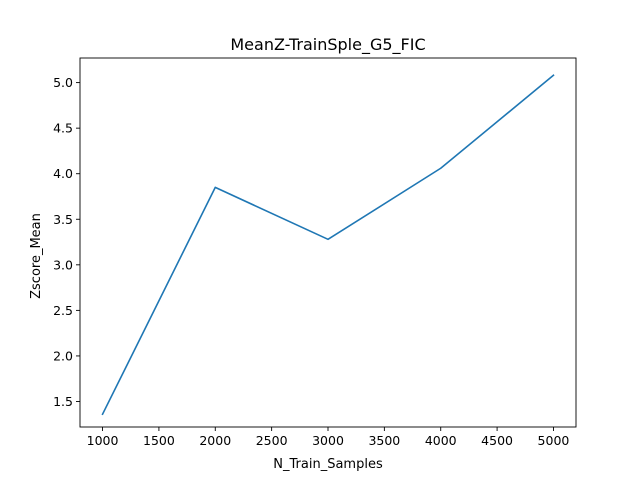  What do you see at coordinates (215, 440) in the screenshot?
I see `x-tick-label: 2000` at bounding box center [215, 440].